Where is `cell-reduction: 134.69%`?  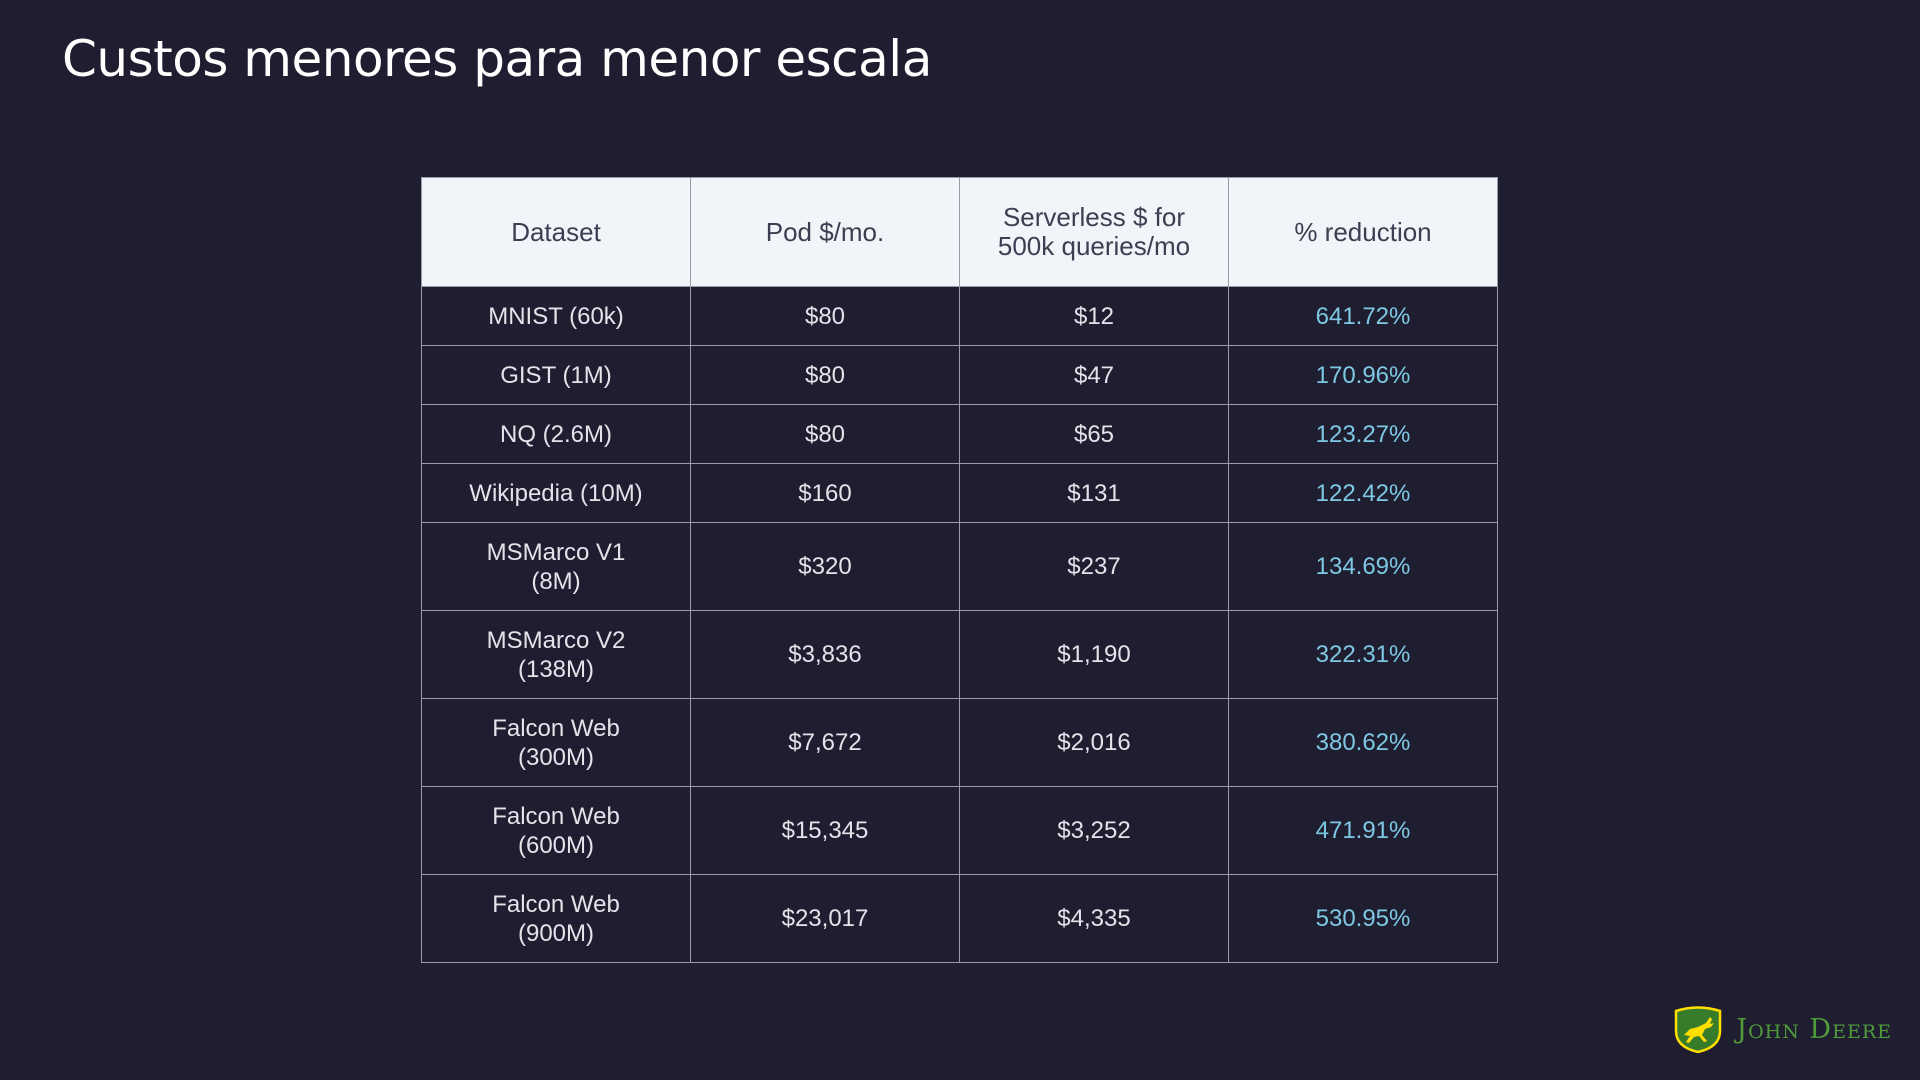 cell-reduction: 134.69% is located at coordinates (1363, 566).